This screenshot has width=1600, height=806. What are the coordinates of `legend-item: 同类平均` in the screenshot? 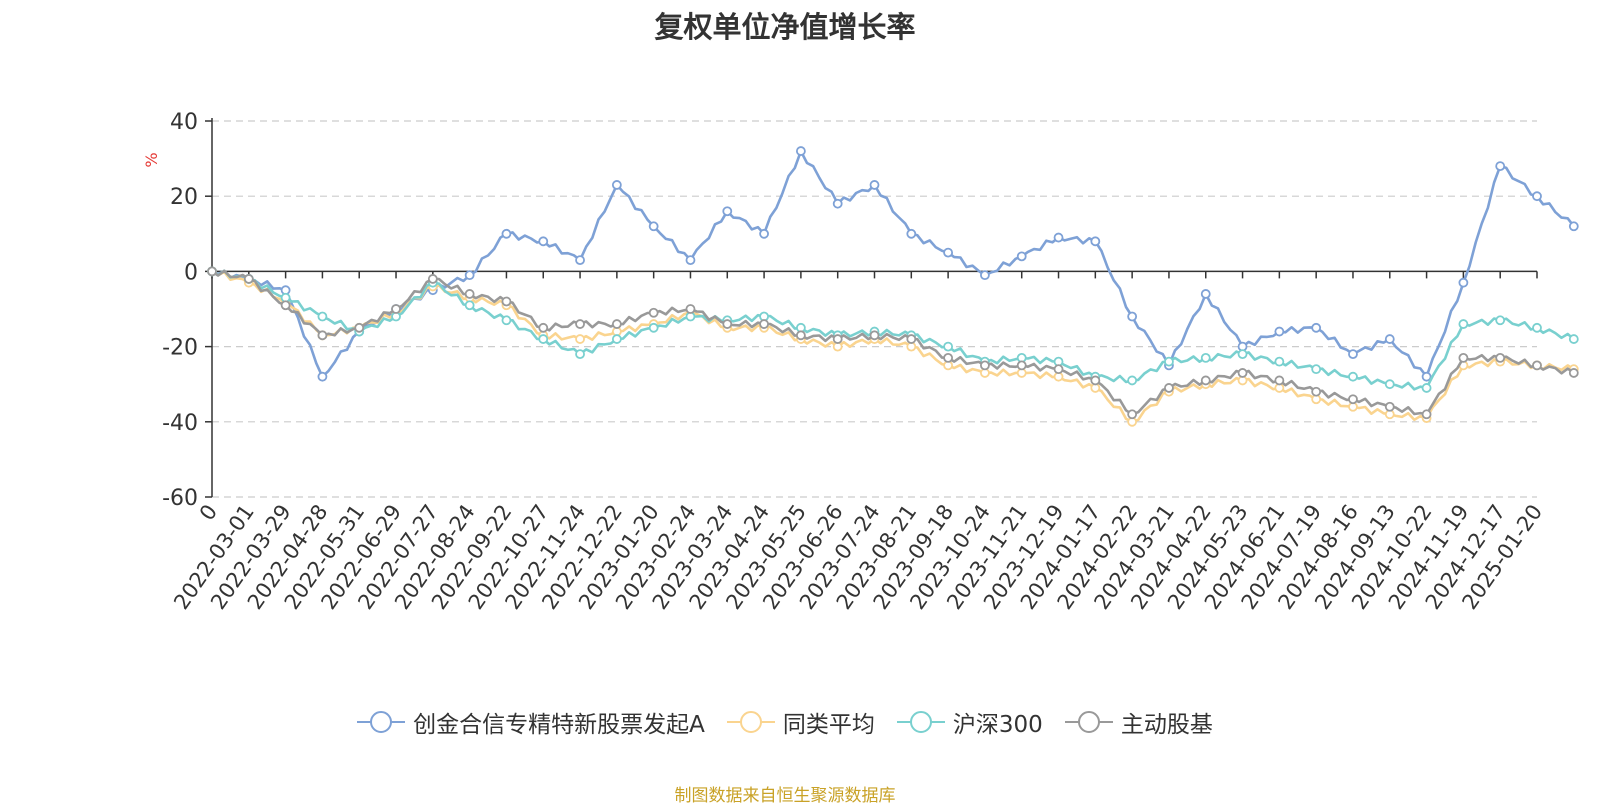 It's located at (800, 722).